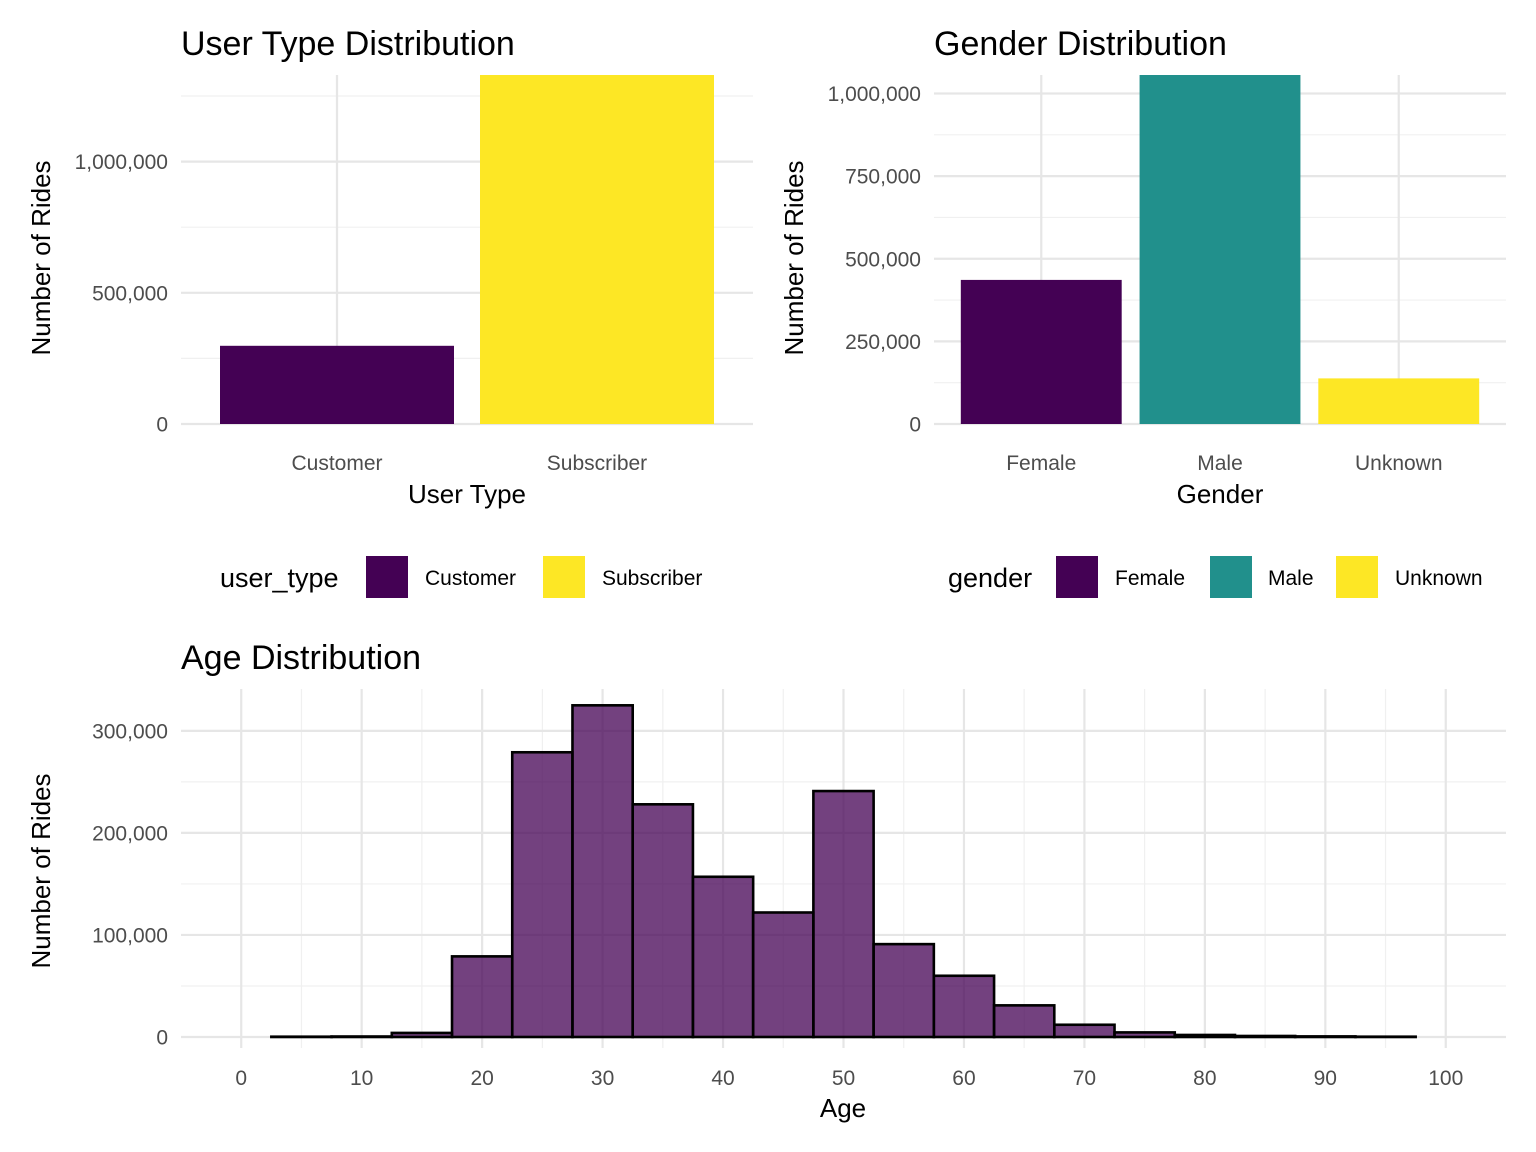 The width and height of the screenshot is (1536, 1152). What do you see at coordinates (963, 1078) in the screenshot?
I see `age-x-tick-label: 60` at bounding box center [963, 1078].